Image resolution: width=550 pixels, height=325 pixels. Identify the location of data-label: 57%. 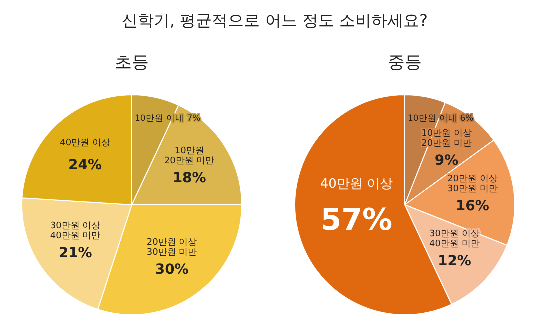
(356, 220).